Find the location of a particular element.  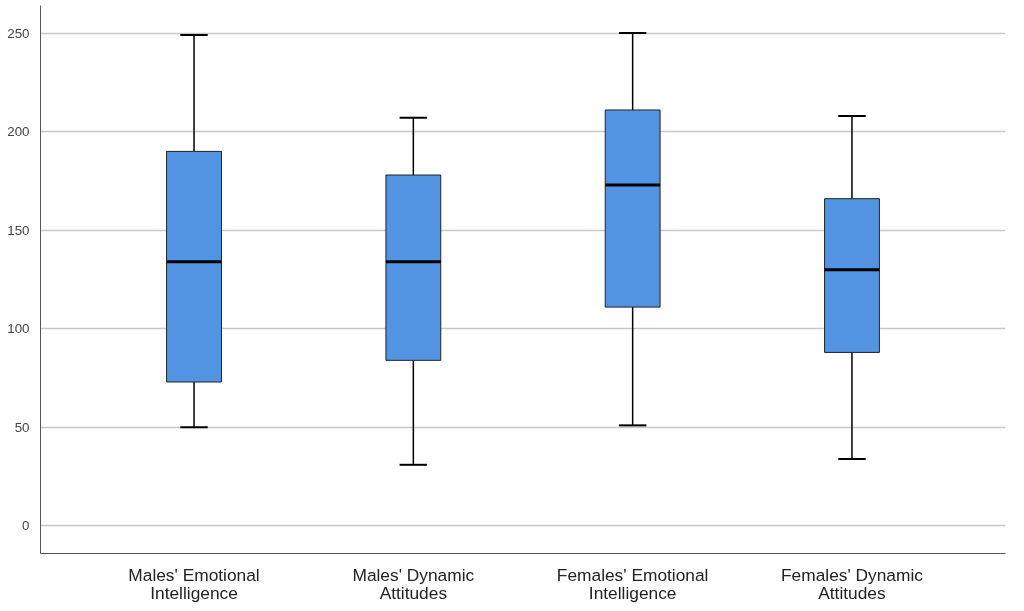

y-tick-label: 100 is located at coordinates (18, 329).